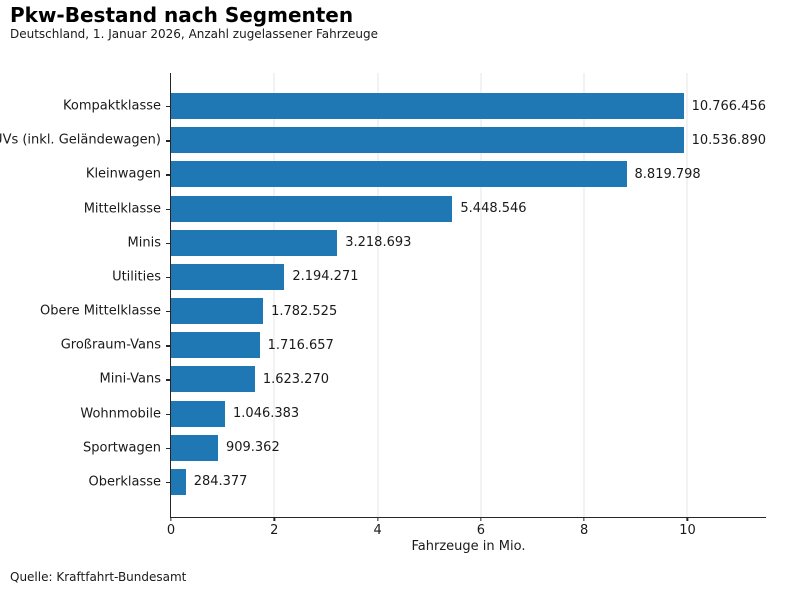 This screenshot has width=800, height=601. I want to click on bar-row: Großraum-Vans 1.716.657, so click(413, 345).